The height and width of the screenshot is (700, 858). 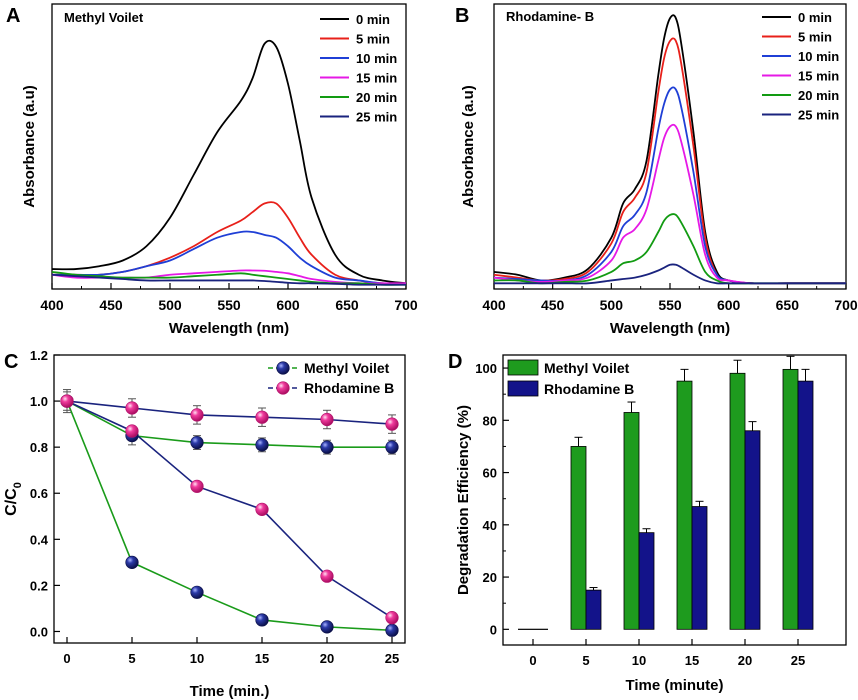 What do you see at coordinates (18, 485) in the screenshot?
I see `y-axis-title-sub: 0` at bounding box center [18, 485].